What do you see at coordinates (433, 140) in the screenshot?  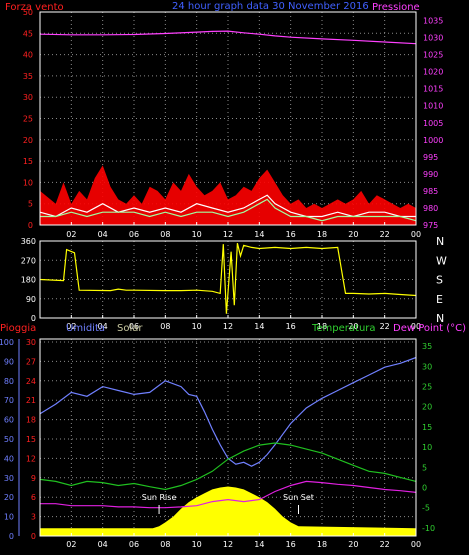 I see `pressure-axis-tick-label: 1000` at bounding box center [433, 140].